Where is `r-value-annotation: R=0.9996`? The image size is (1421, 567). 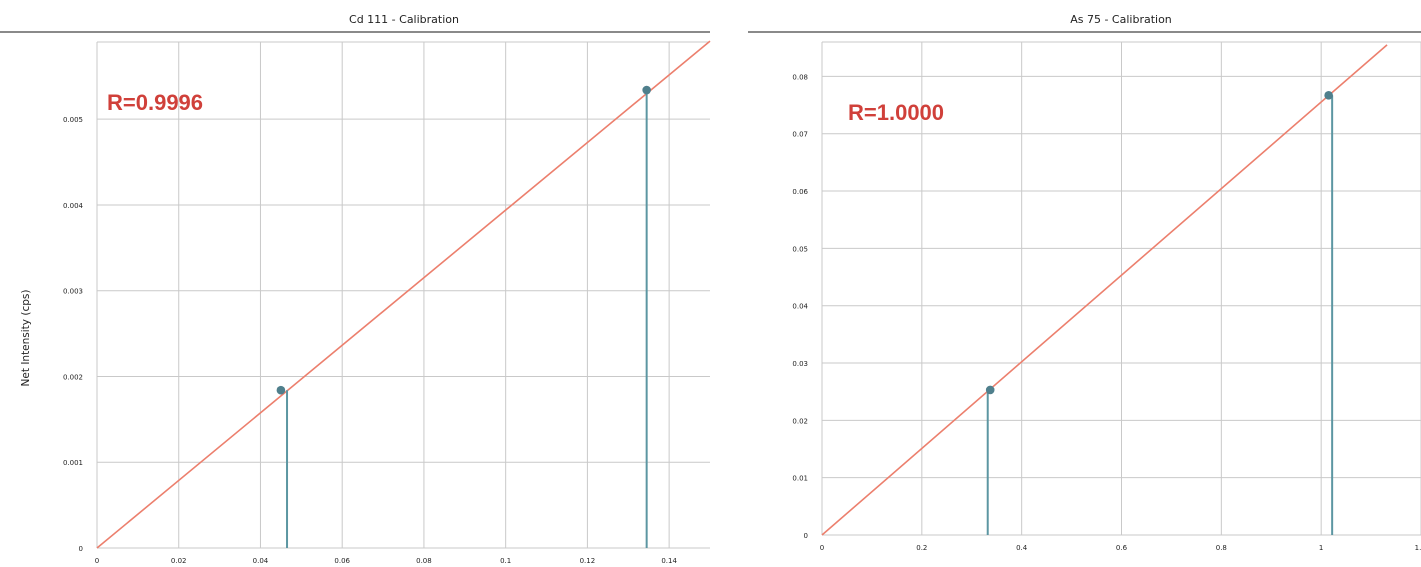 r-value-annotation: R=0.9996 is located at coordinates (155, 102).